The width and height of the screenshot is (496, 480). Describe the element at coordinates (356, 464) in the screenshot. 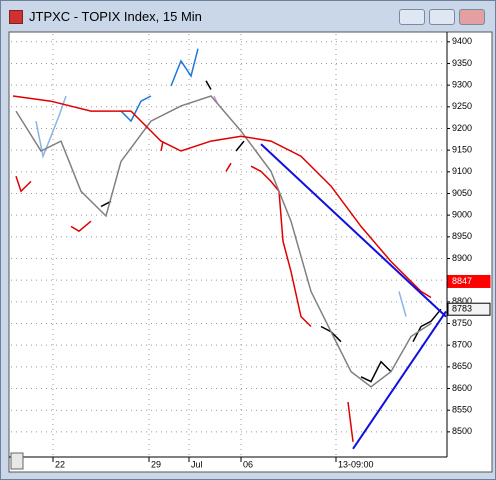

I see `x-tick-label: 13-09:00` at that location.